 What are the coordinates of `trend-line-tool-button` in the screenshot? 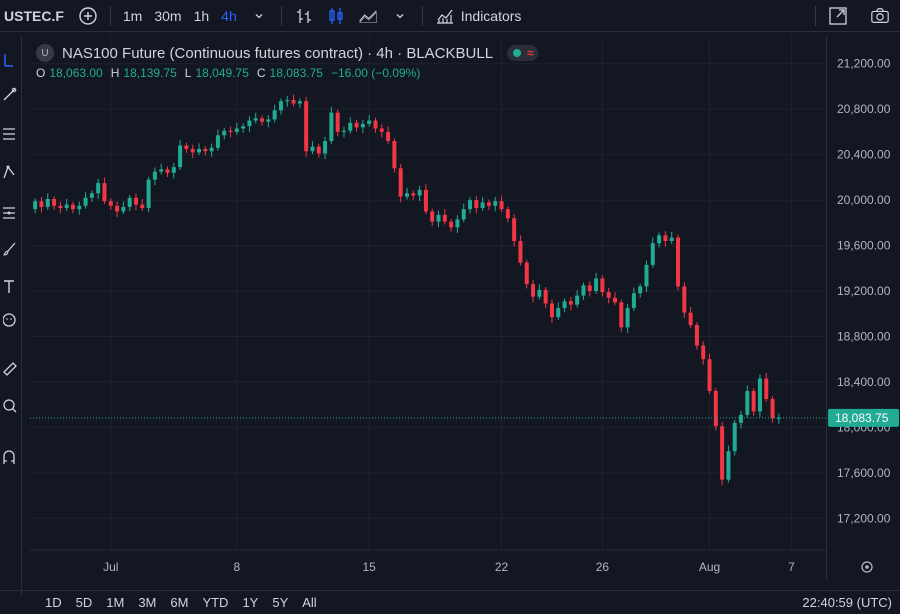 It's located at (10, 96).